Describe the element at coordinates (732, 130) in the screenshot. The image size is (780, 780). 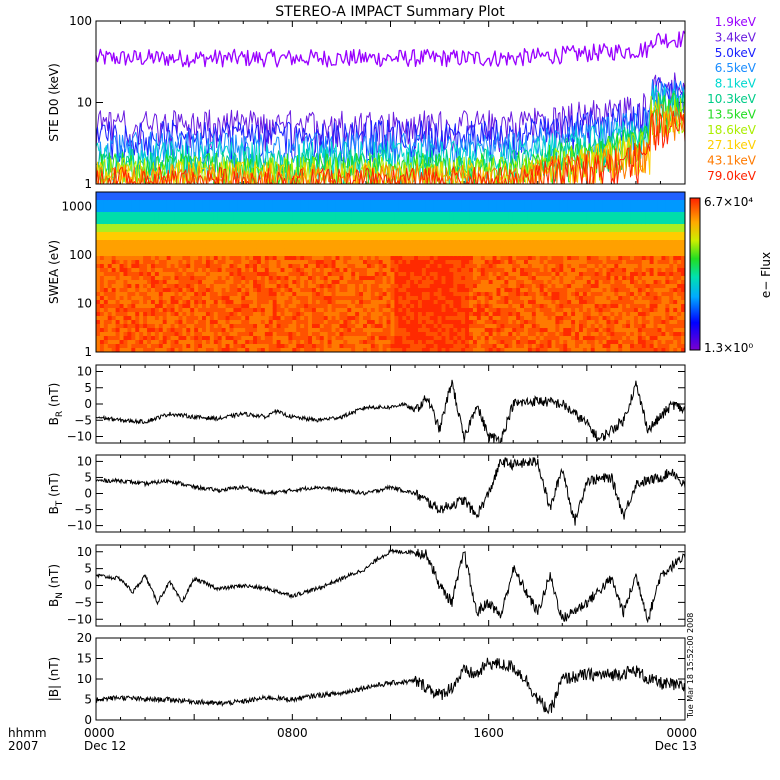
I see `legend-entry: 18.6keV` at that location.